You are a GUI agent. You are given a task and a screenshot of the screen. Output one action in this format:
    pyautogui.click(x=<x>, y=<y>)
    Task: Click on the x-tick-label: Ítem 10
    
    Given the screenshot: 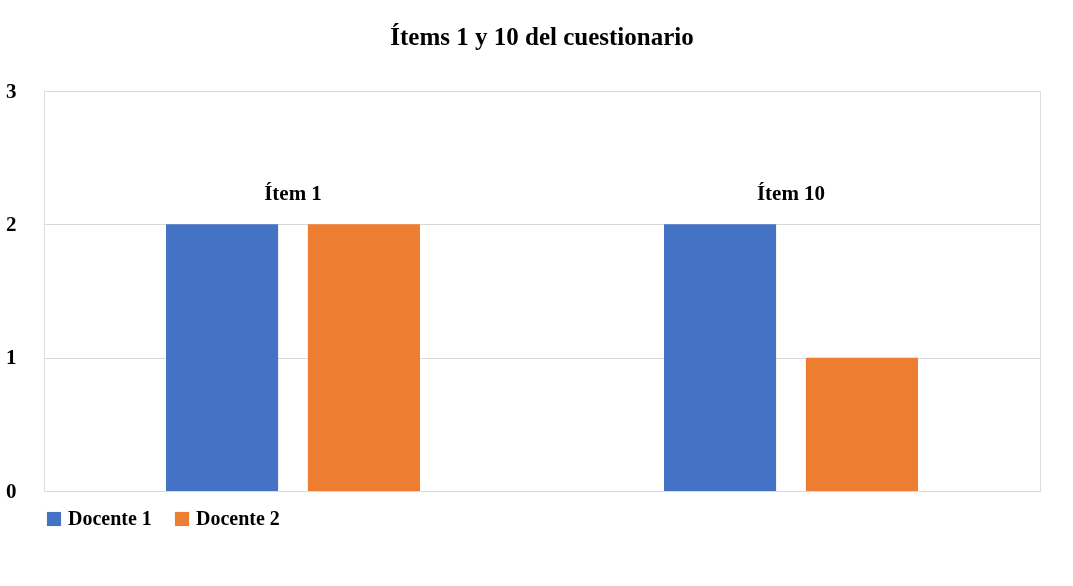 What is the action you would take?
    pyautogui.click(x=791, y=192)
    